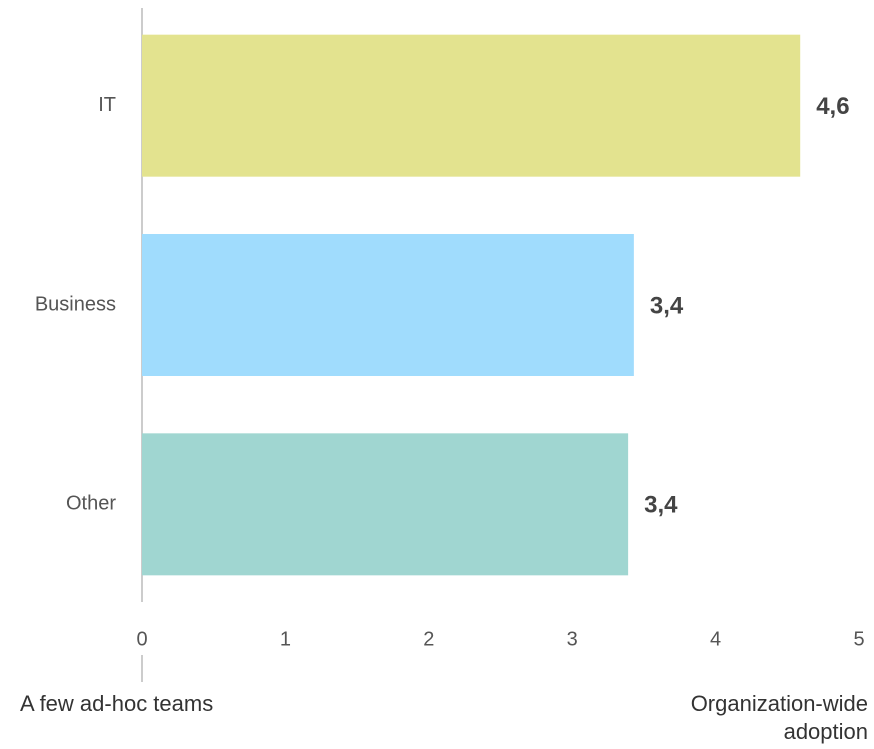  What do you see at coordinates (107, 105) in the screenshot?
I see `y-tick-label: IT` at bounding box center [107, 105].